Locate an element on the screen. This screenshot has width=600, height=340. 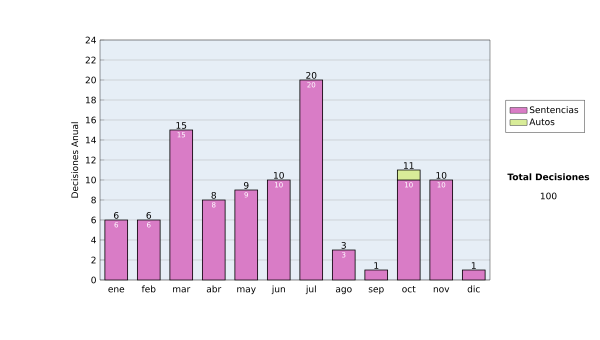
legend-label: Autos is located at coordinates (541, 122).